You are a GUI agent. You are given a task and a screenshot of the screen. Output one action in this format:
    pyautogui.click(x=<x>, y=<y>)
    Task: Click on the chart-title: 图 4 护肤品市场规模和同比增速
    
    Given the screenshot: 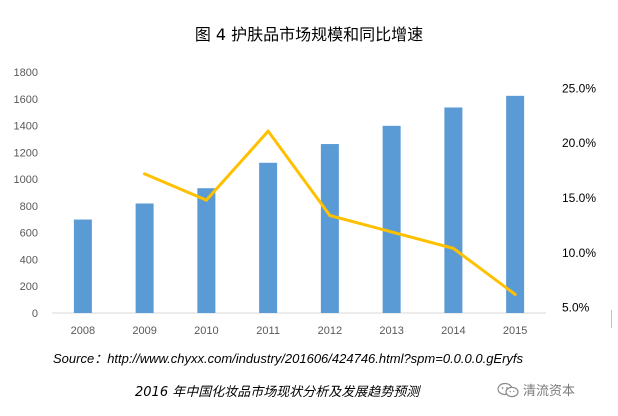 What is the action you would take?
    pyautogui.click(x=309, y=34)
    